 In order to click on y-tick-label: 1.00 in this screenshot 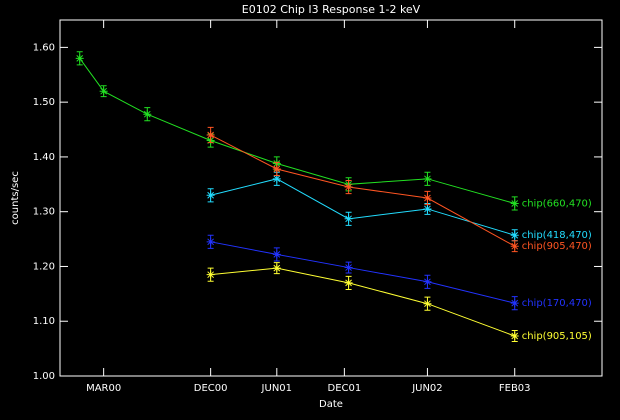, I will do `click(44, 376)`.